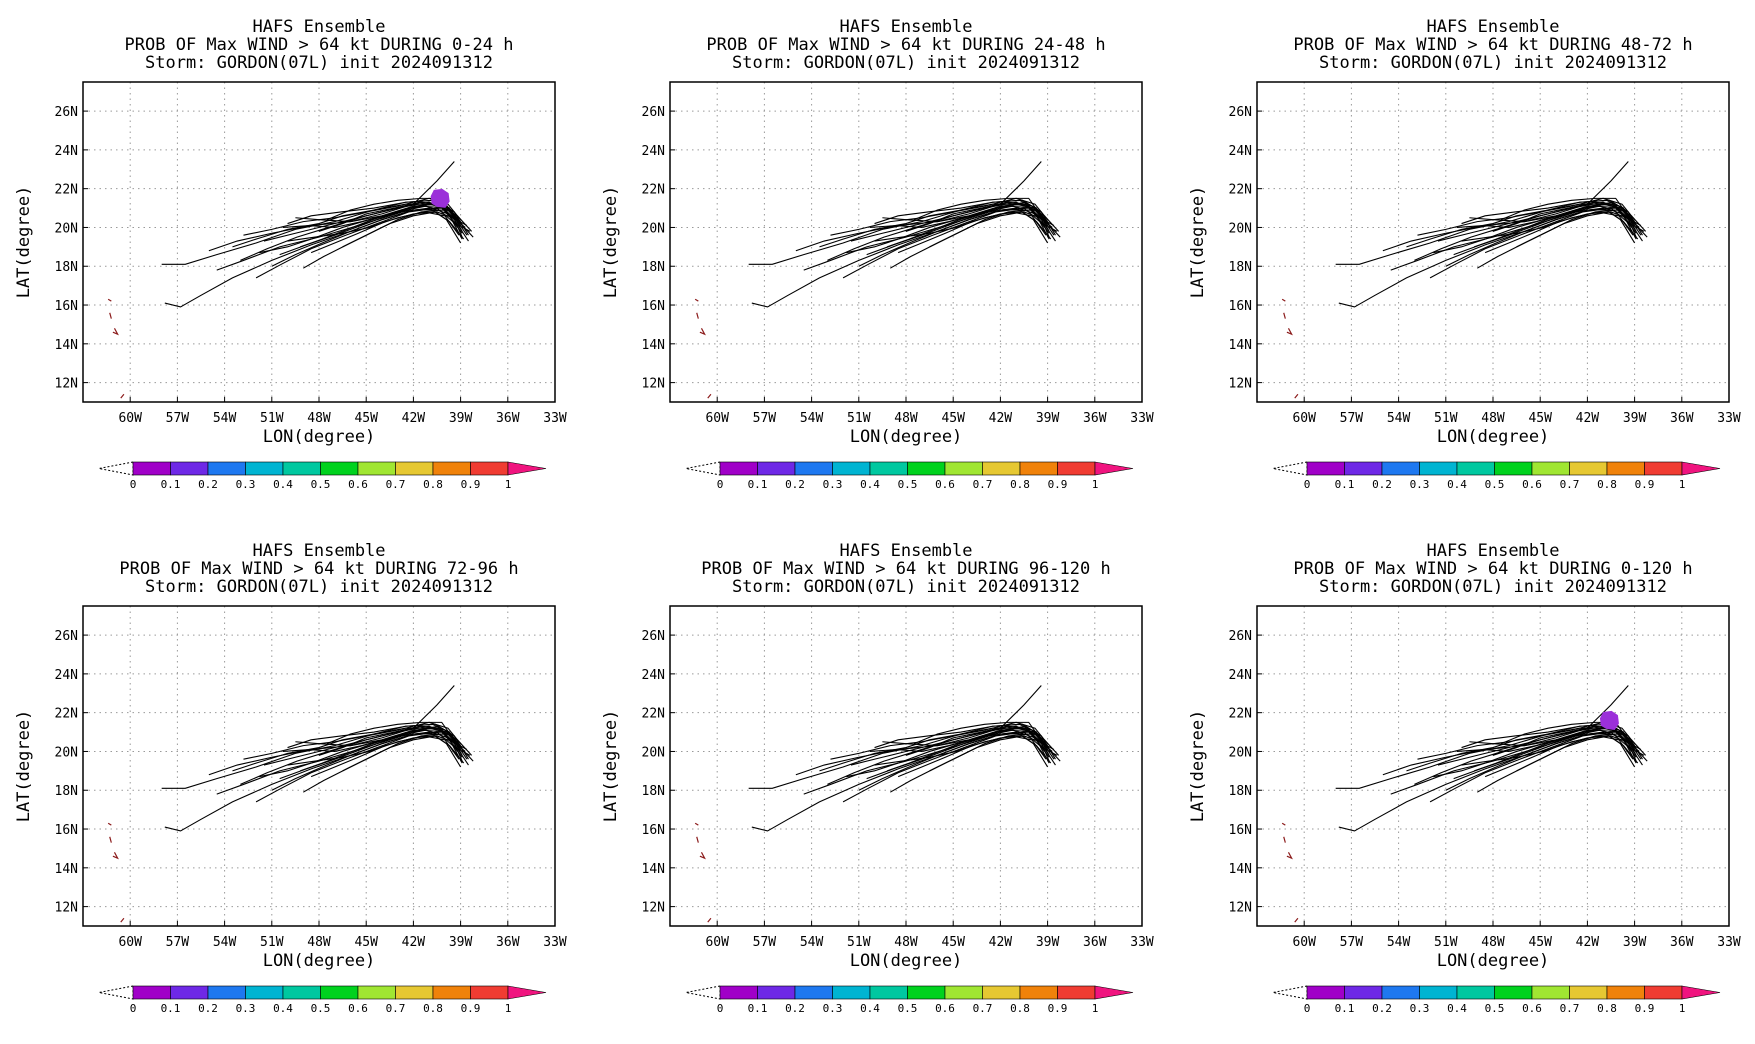 Image resolution: width=1755 pixels, height=1044 pixels. I want to click on y-tick-label: 22N, so click(66, 190).